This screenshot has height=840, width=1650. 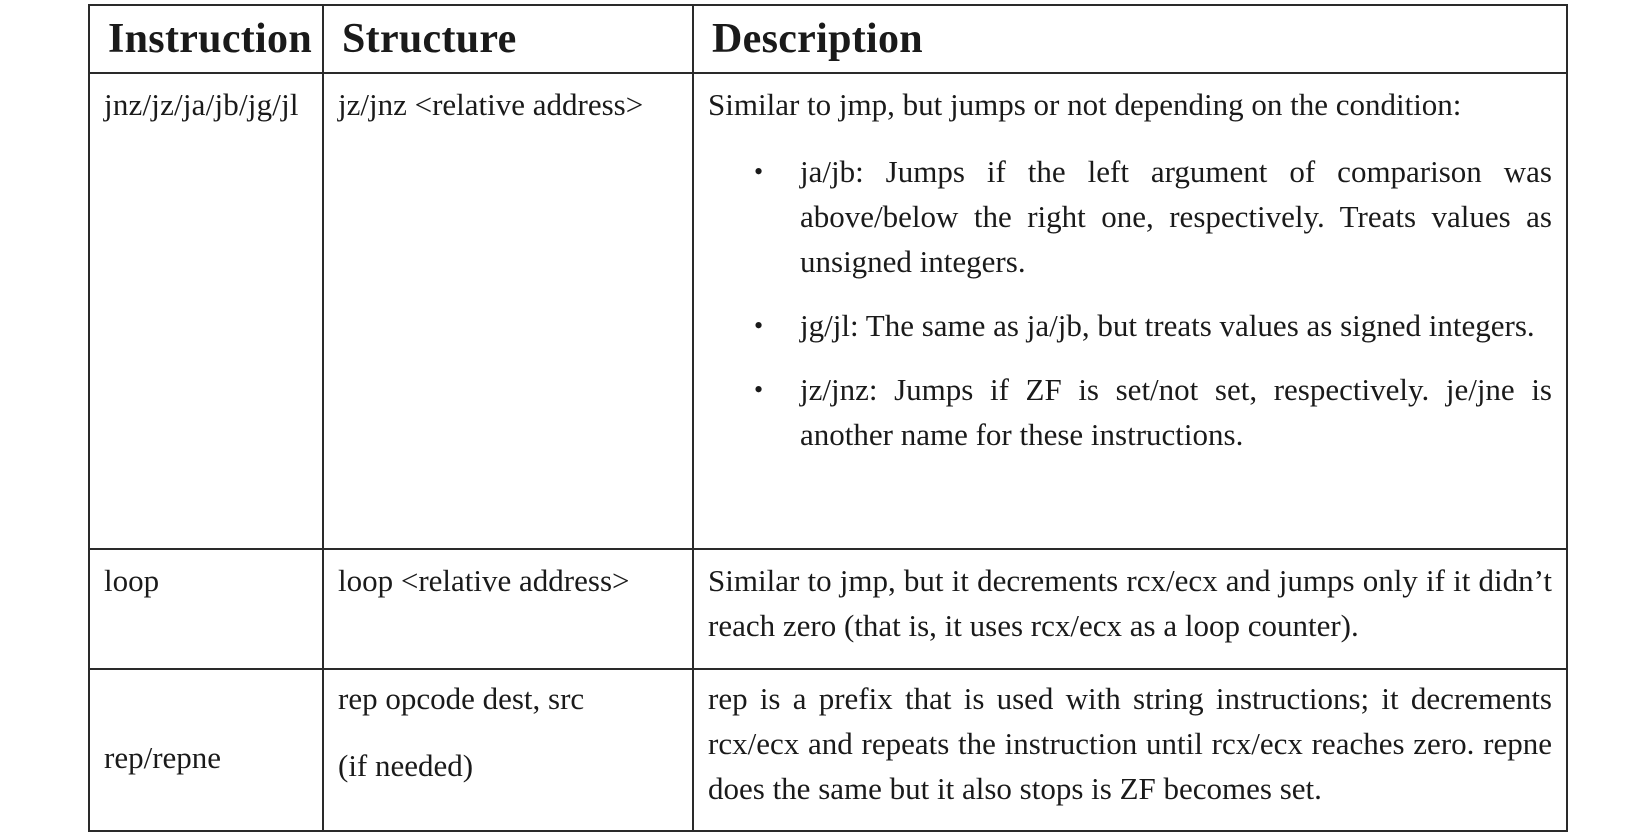 What do you see at coordinates (206, 39) in the screenshot?
I see `header-instruction: Instruction` at bounding box center [206, 39].